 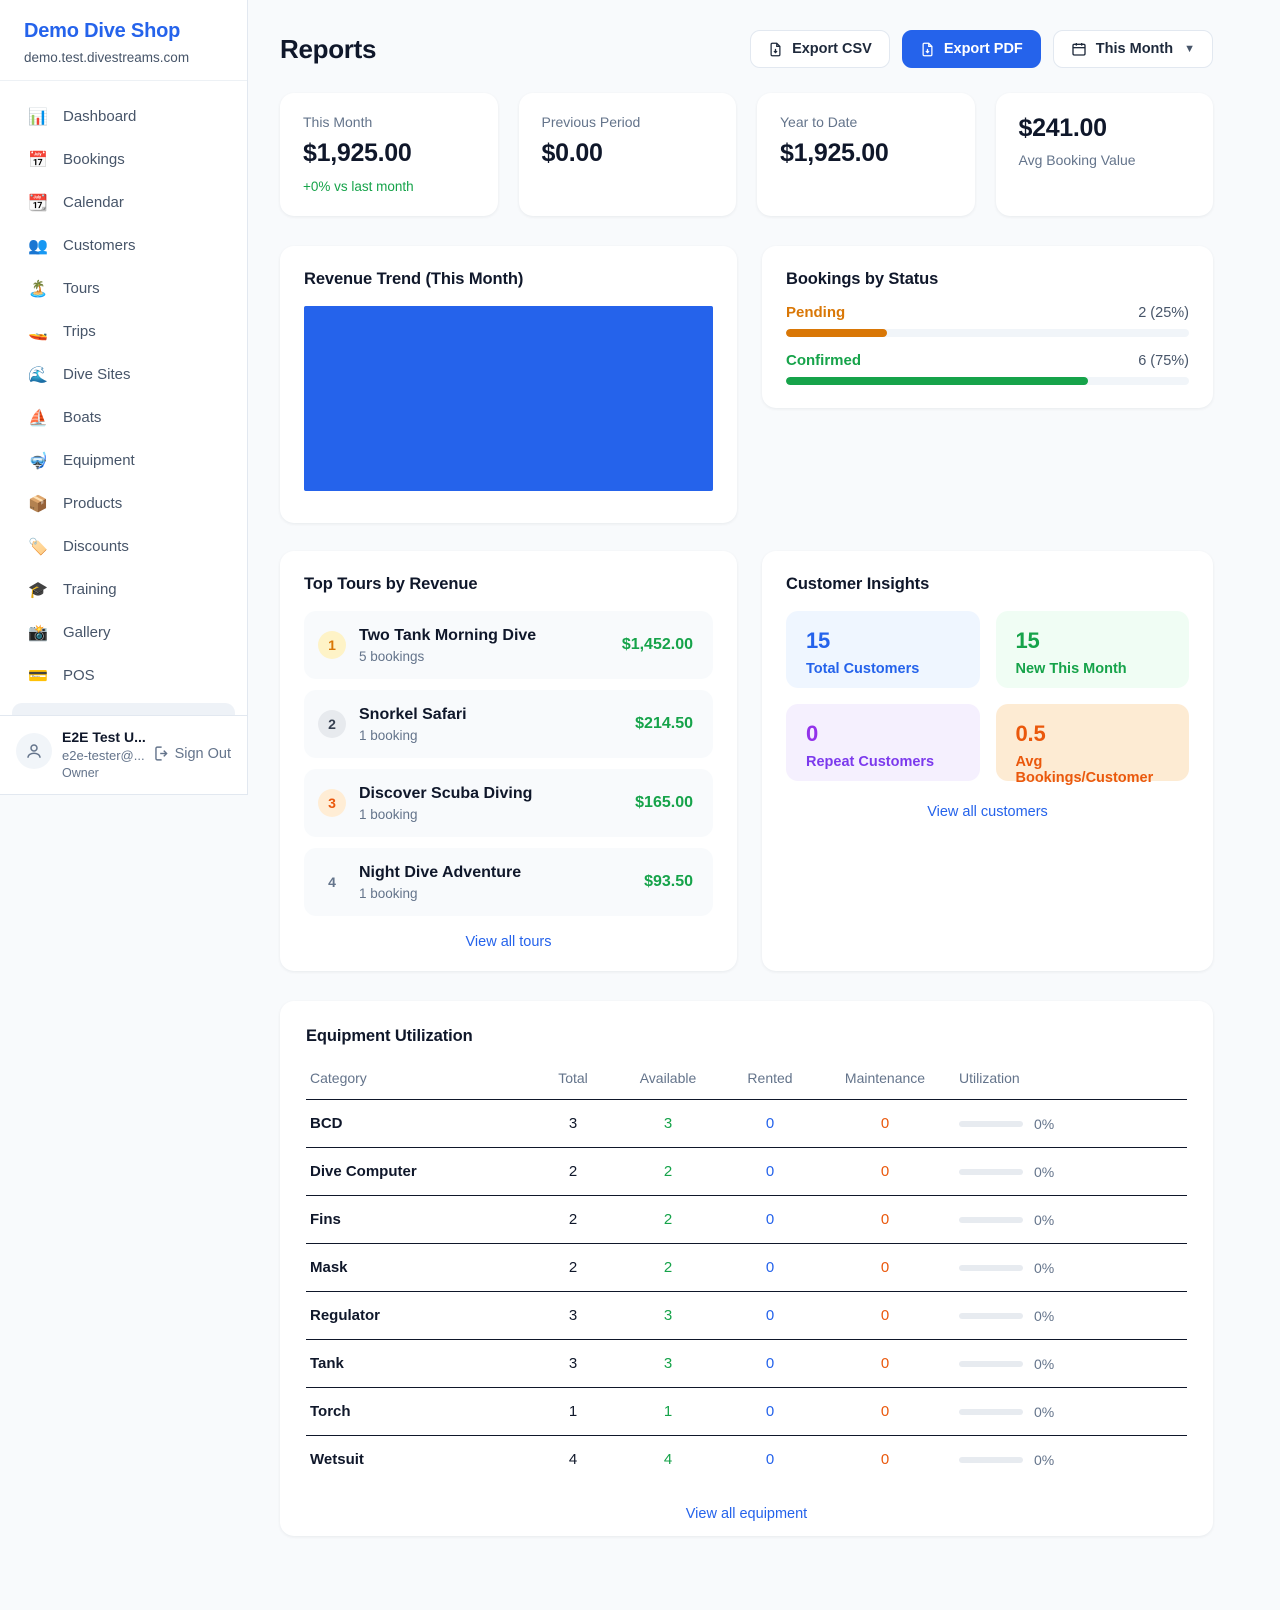 I want to click on person-icon, so click(x=34, y=751).